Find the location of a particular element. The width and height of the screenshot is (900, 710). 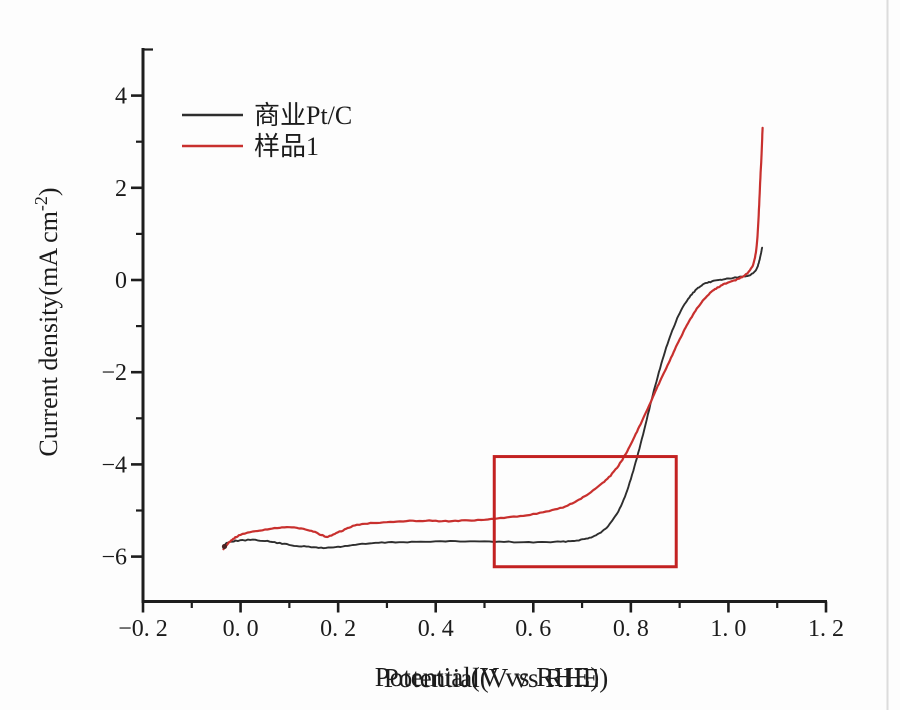

y-tick-label: −4 is located at coordinates (114, 465).